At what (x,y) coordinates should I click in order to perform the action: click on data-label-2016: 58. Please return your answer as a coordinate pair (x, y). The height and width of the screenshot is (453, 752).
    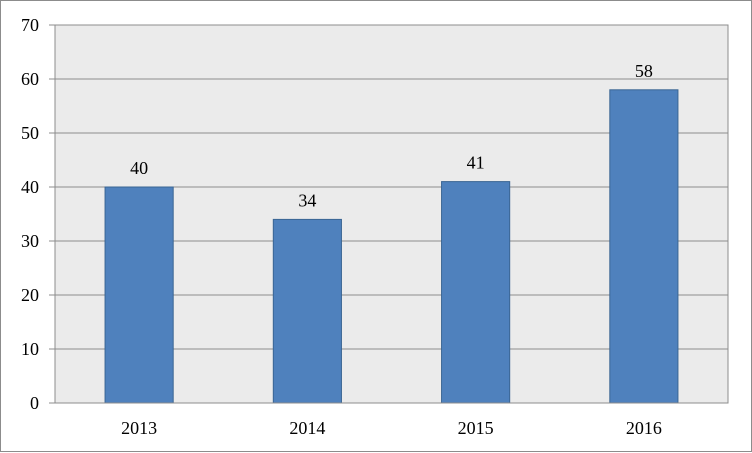
    Looking at the image, I should click on (644, 71).